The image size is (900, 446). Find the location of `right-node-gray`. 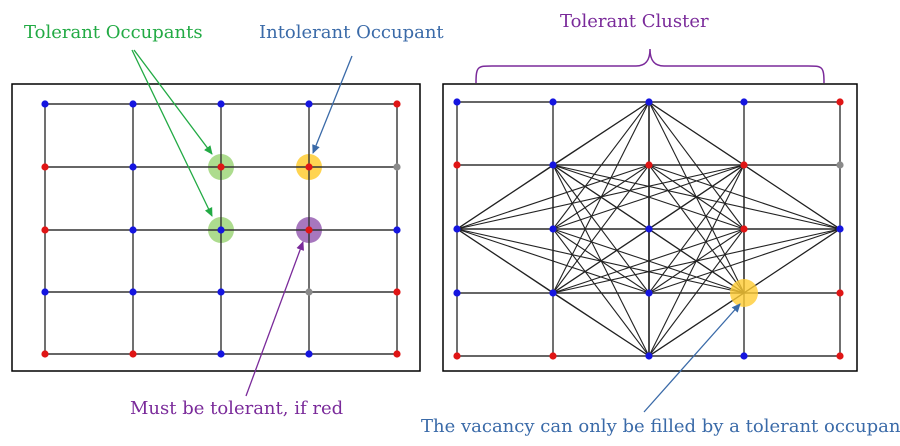

right-node-gray is located at coordinates (840, 165).